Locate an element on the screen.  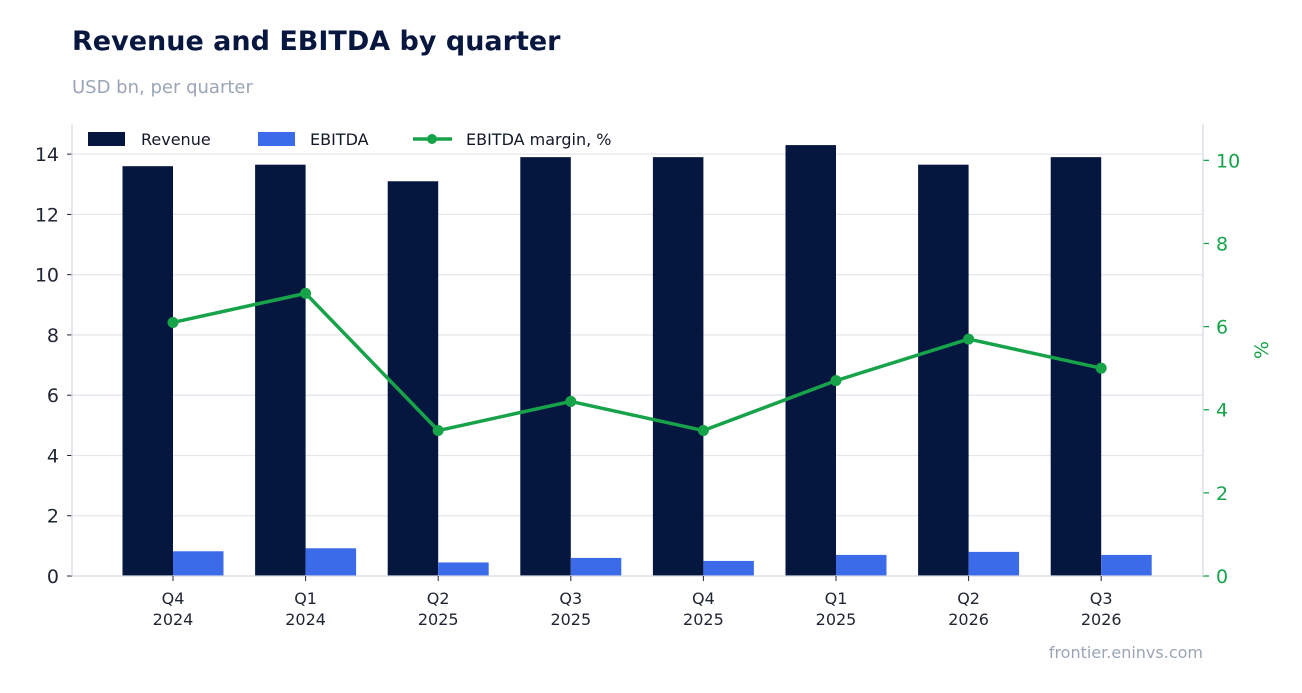
y-left-tick-label: 8 is located at coordinates (53, 336).